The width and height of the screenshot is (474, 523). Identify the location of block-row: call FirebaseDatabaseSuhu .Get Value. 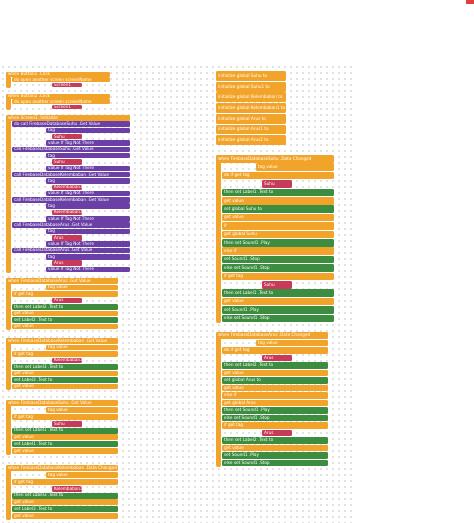
(71, 149).